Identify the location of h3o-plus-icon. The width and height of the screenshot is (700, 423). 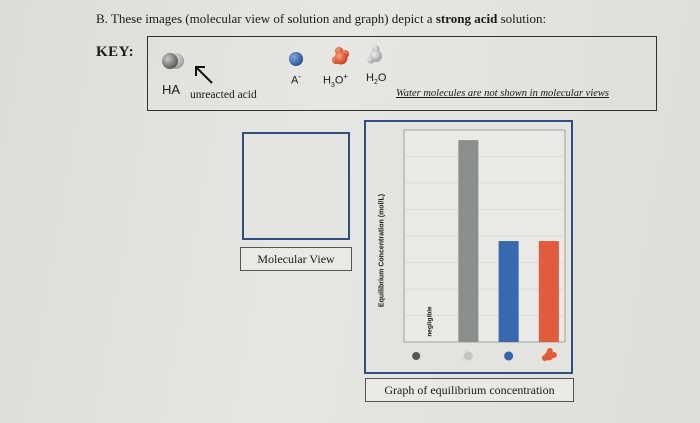
(340, 56).